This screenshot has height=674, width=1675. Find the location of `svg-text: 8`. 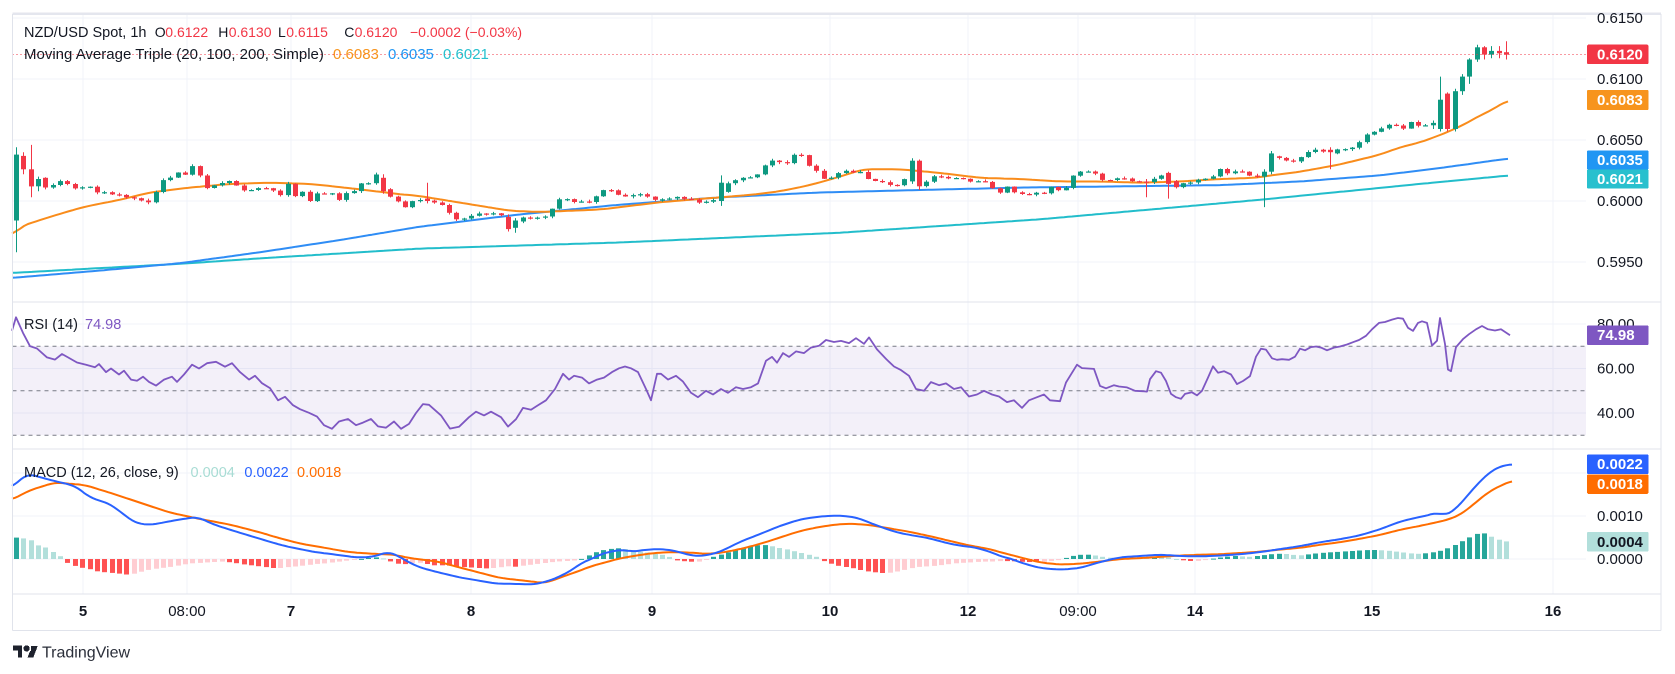

svg-text: 8 is located at coordinates (471, 611).